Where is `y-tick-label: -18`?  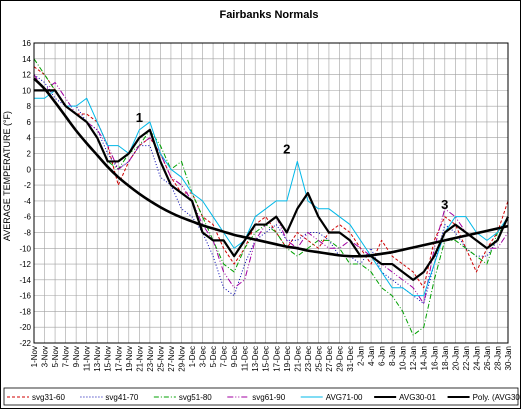
y-tick-label: -18 is located at coordinates (25, 311).